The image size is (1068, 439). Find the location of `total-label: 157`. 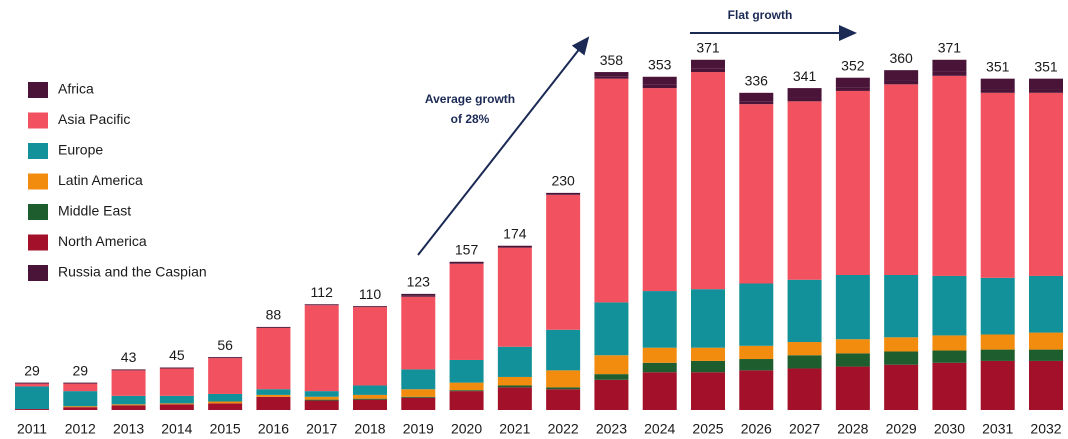

total-label: 157 is located at coordinates (467, 249).